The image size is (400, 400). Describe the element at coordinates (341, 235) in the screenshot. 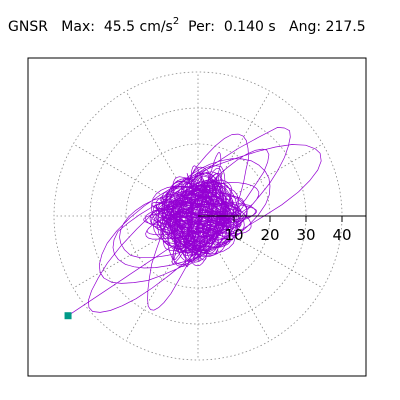

I see `radial-tick-label-40: 40` at that location.